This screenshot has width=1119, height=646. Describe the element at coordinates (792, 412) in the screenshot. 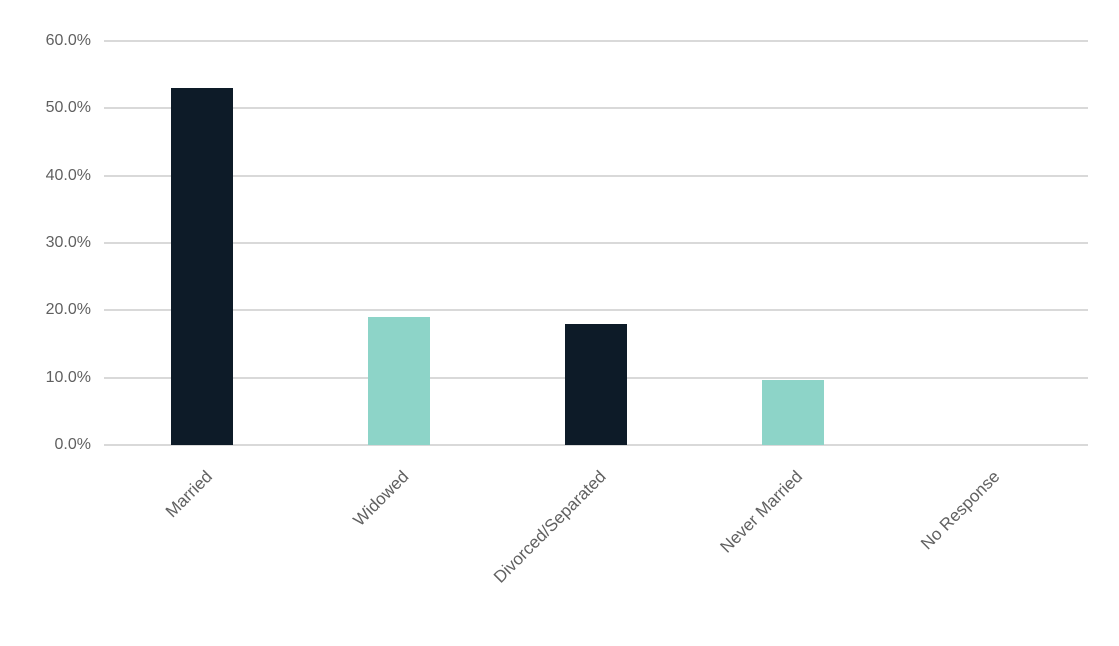

I see `bar-never-married` at that location.